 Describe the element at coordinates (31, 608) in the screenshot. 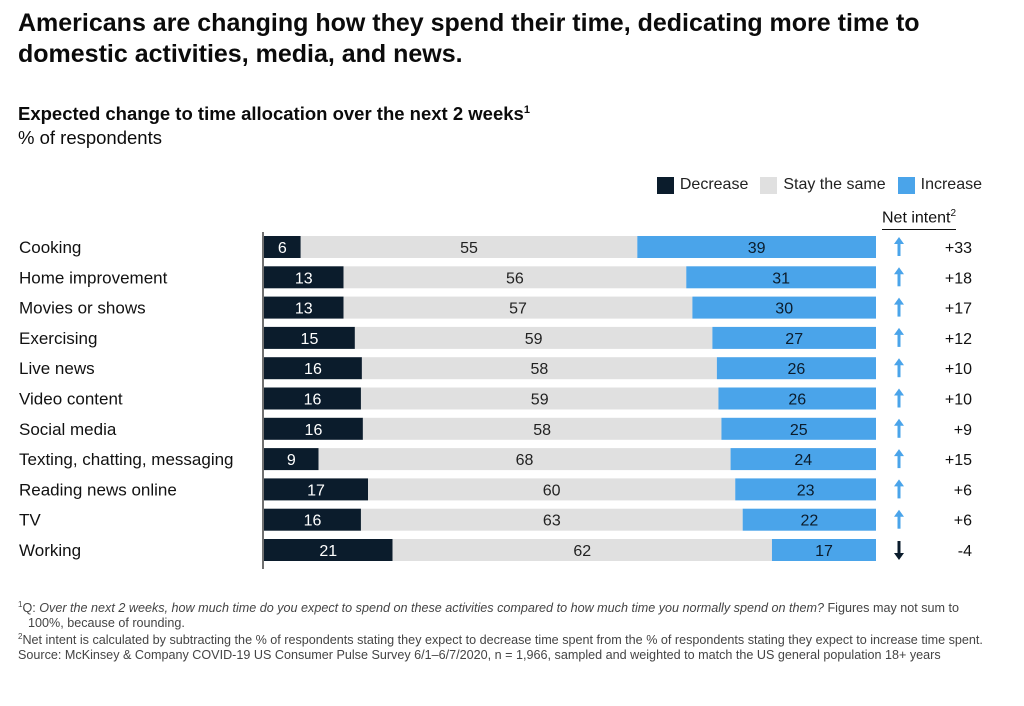

I see `footnote-1-prefix: Q:` at that location.